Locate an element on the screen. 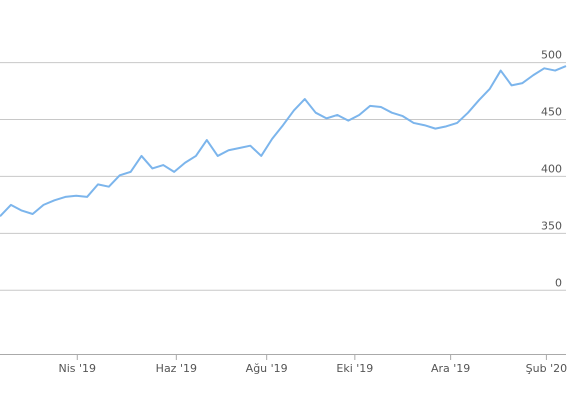 This screenshot has width=576, height=406. y-tick-label: 500 is located at coordinates (551, 55).